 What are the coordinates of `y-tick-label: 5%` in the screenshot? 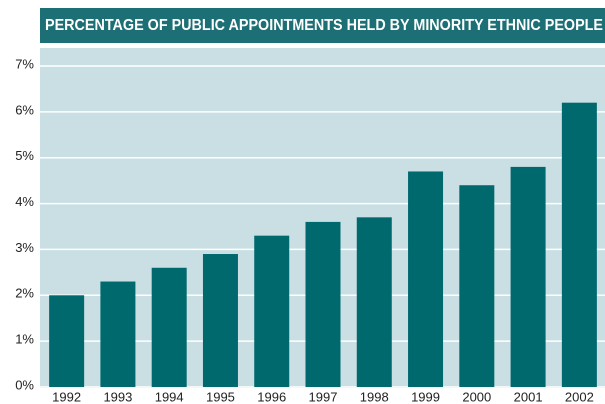 It's located at (24, 155).